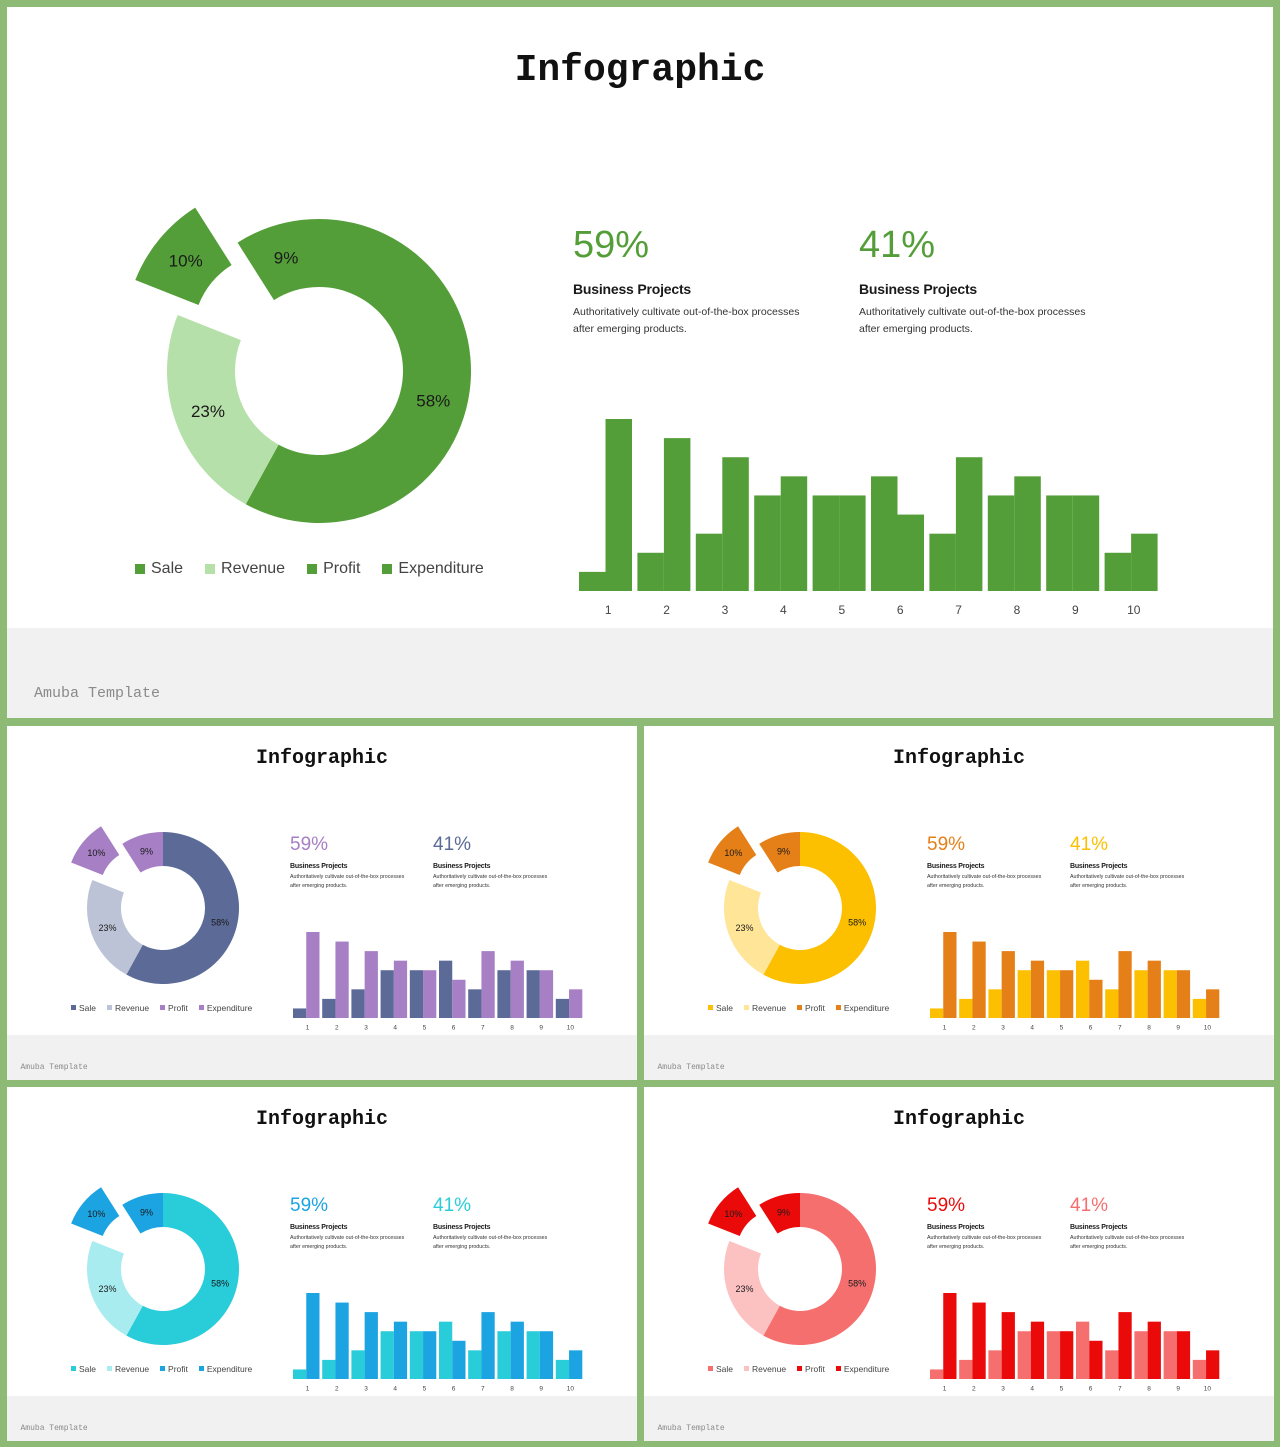  What do you see at coordinates (966, 1008) in the screenshot?
I see `bar-series1-cat2` at bounding box center [966, 1008].